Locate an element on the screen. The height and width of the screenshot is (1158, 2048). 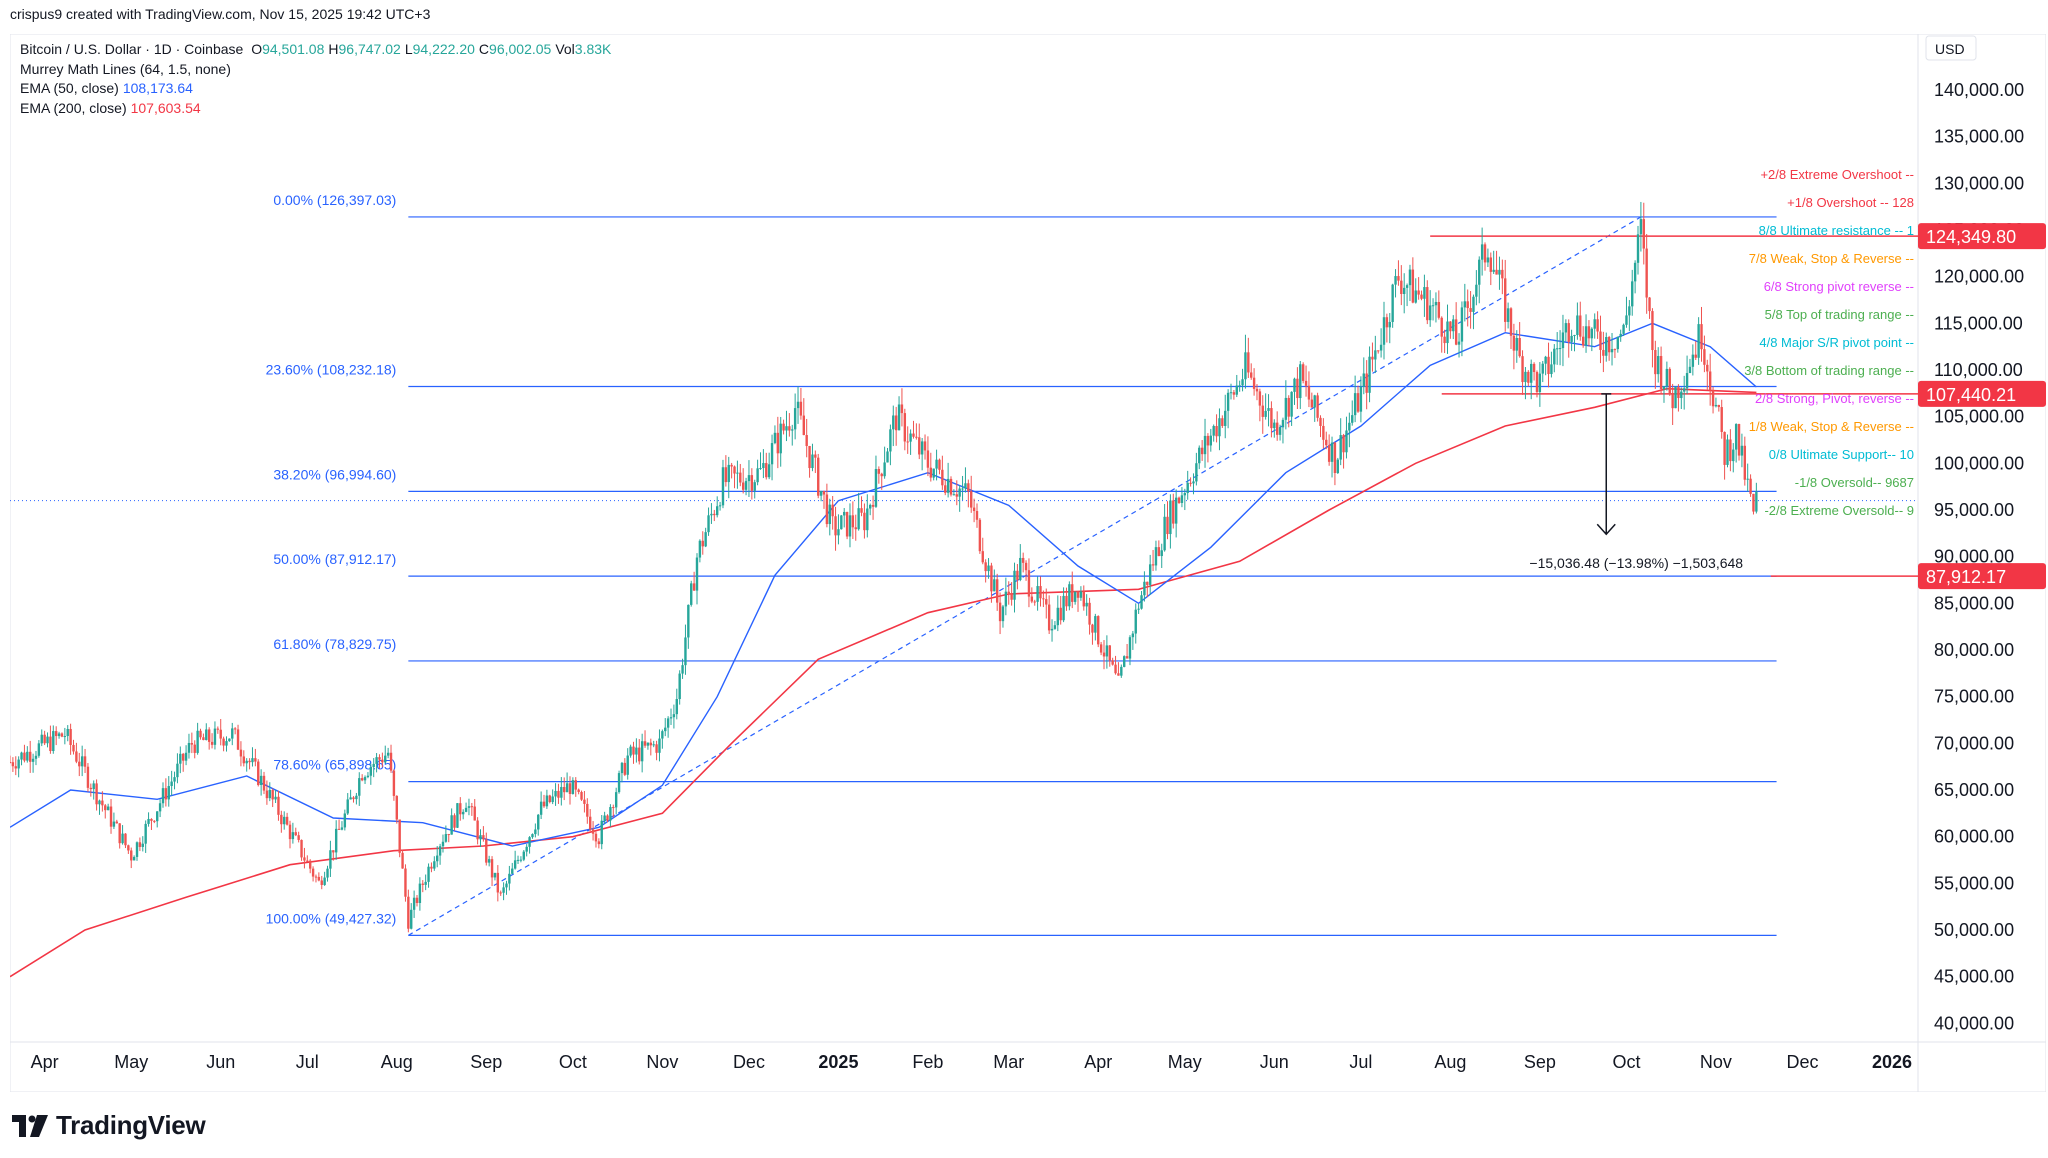
price-label-tag is located at coordinates (1982, 393).